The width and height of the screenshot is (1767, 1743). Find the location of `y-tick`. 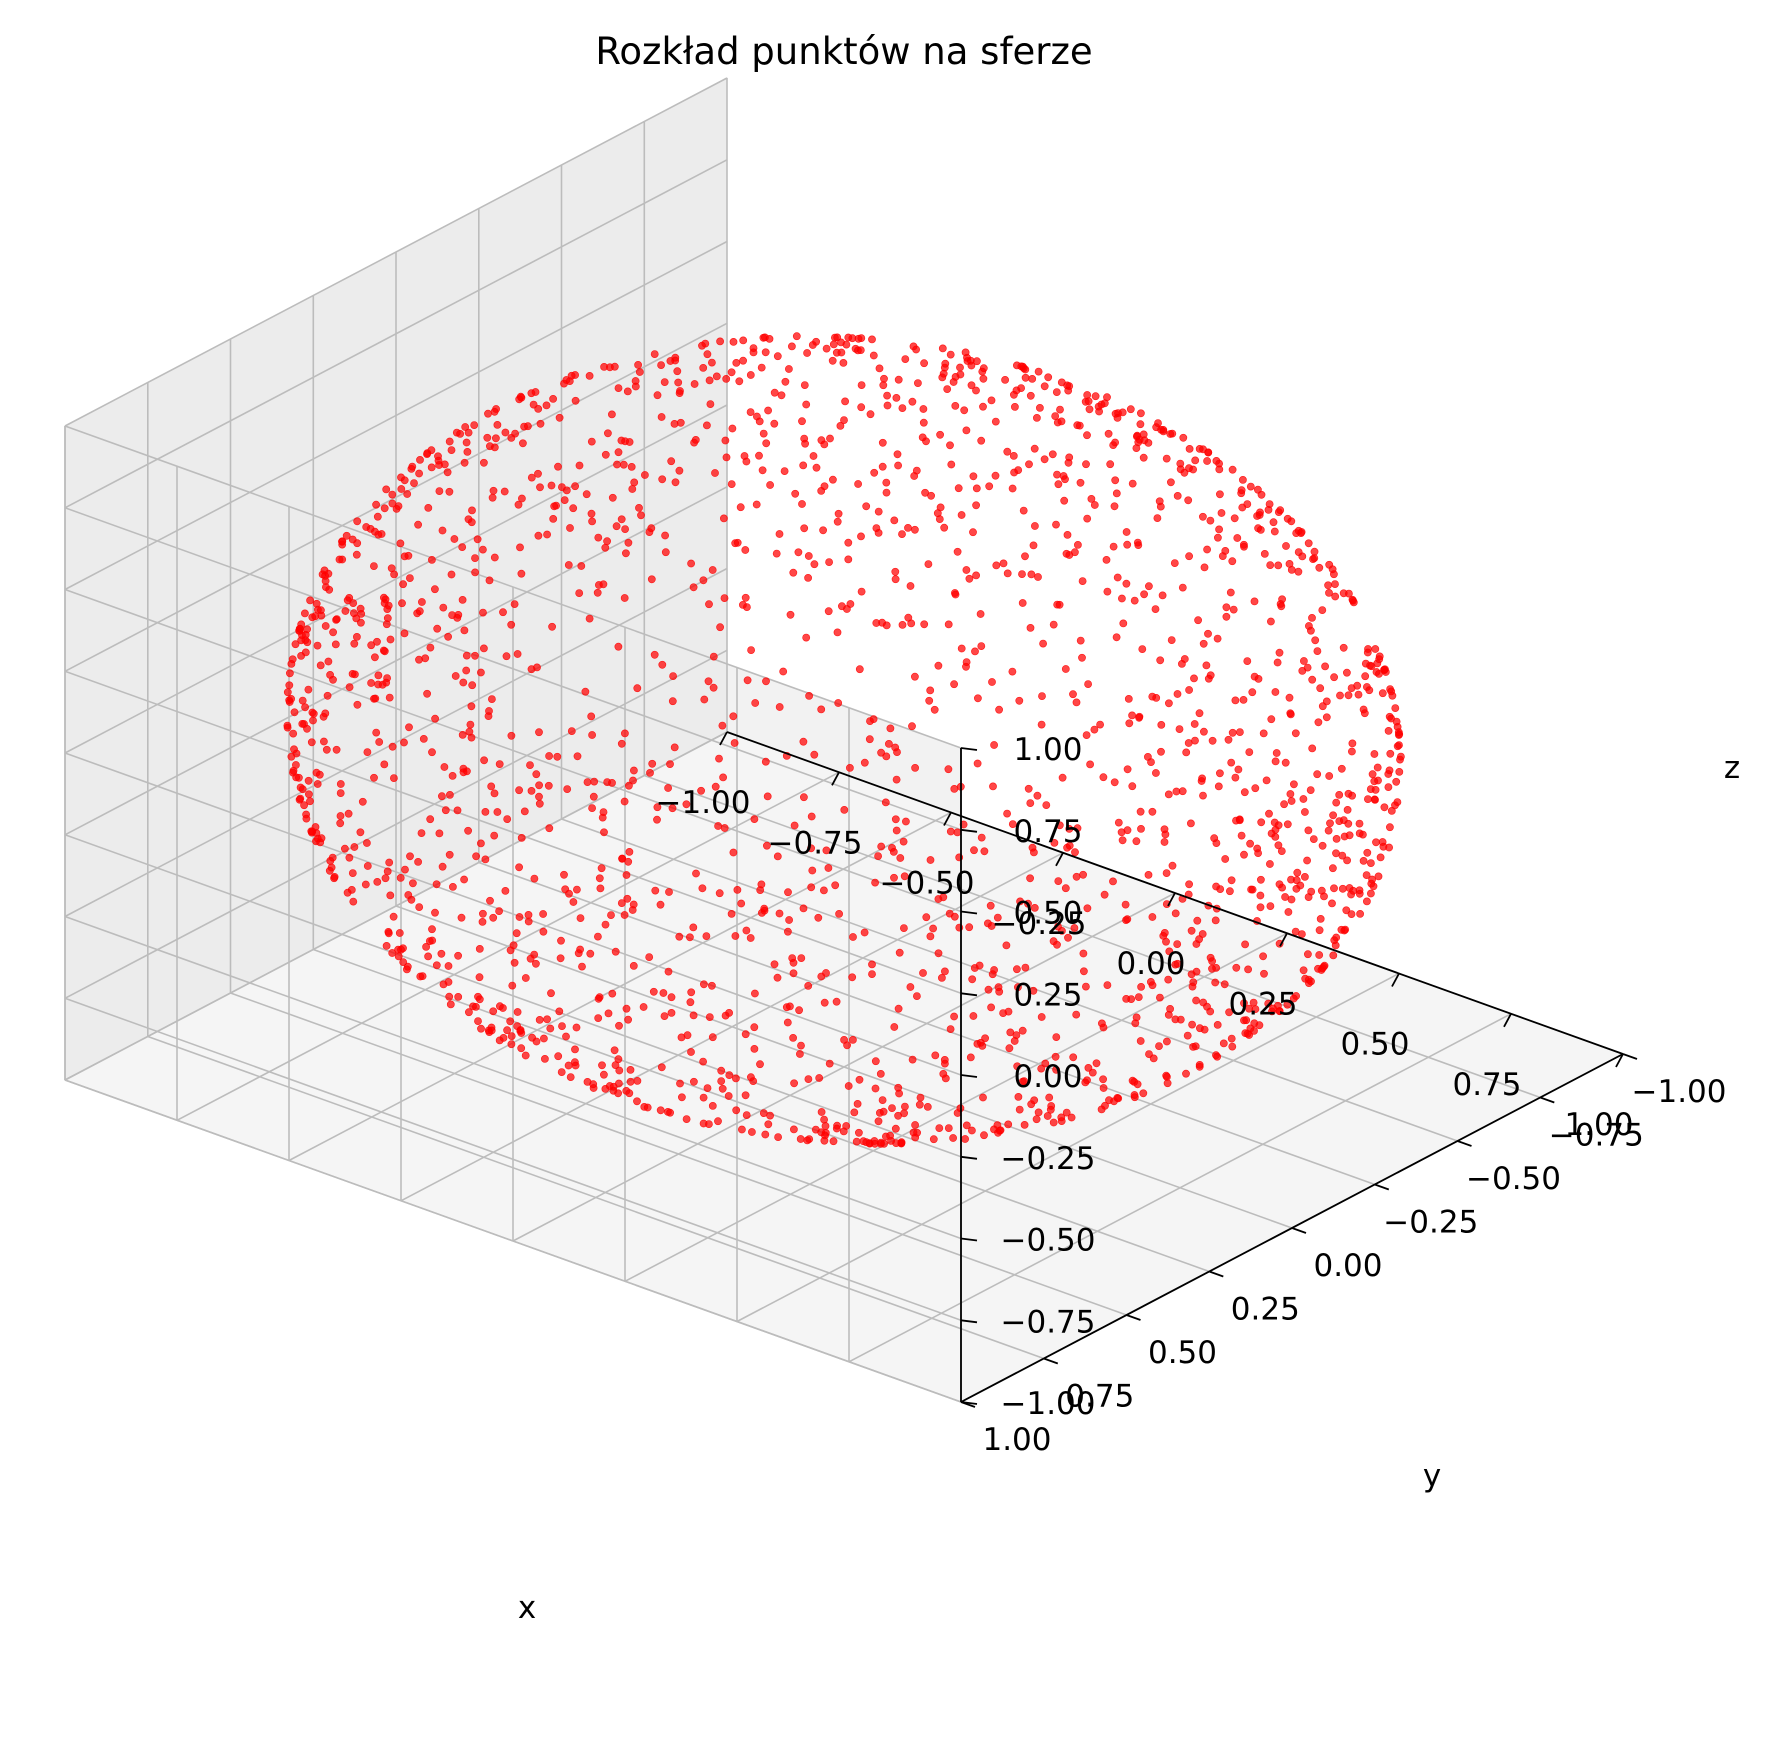

y-tick is located at coordinates (1382, 1187).